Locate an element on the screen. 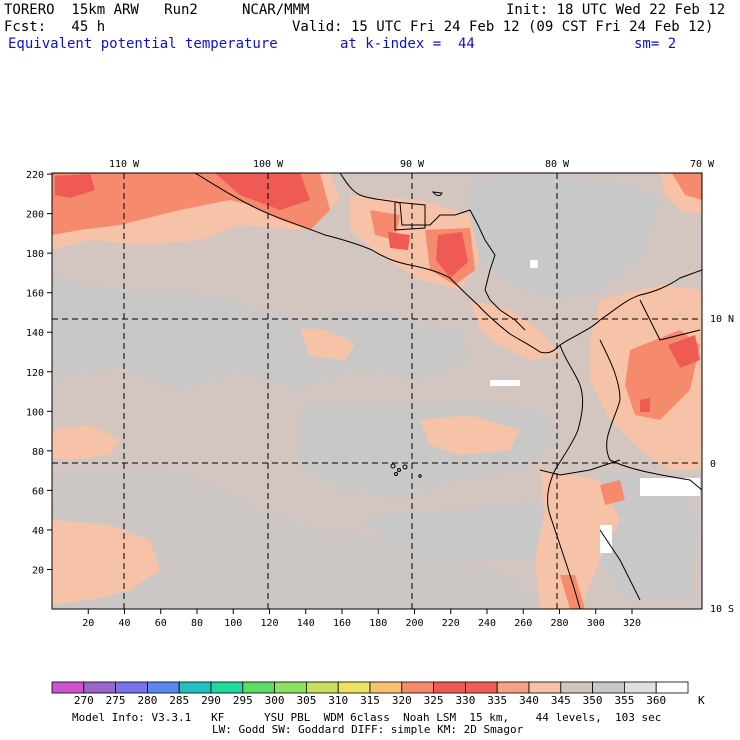 This screenshot has height=740, width=740. x-tick-label: 140 is located at coordinates (306, 623).